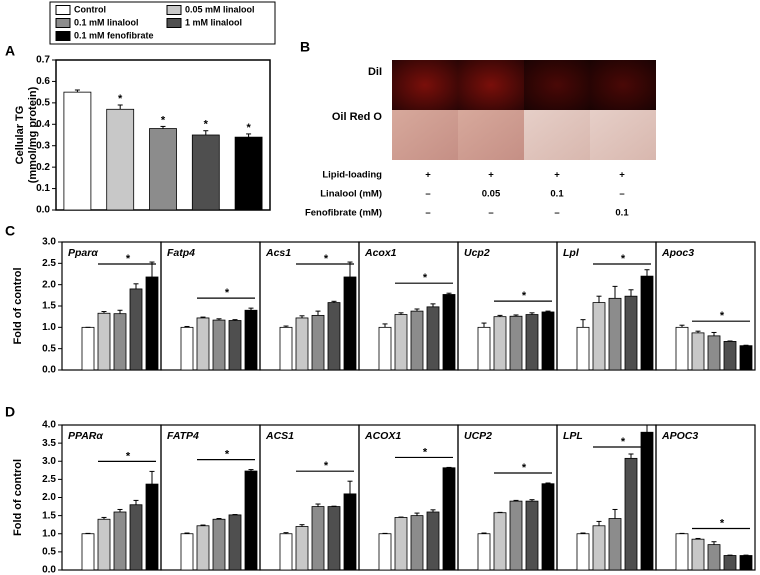 This screenshot has height=575, width=760. What do you see at coordinates (382, 436) in the screenshot?
I see `facet-title: ACOX1` at bounding box center [382, 436].